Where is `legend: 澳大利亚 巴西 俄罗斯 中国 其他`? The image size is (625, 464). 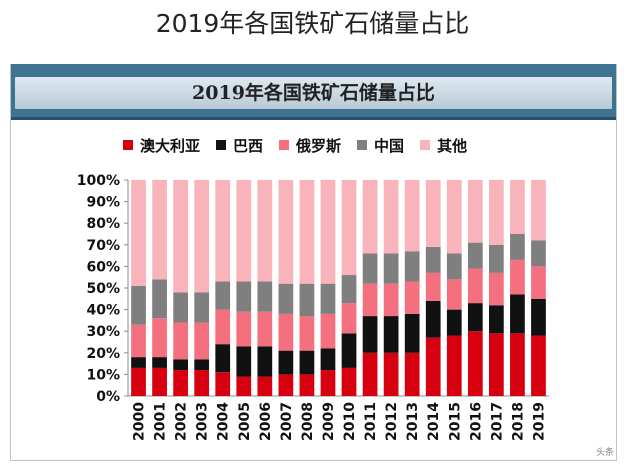
legend: 澳大利亚 巴西 俄罗斯 中国 其他 is located at coordinates (303, 145).